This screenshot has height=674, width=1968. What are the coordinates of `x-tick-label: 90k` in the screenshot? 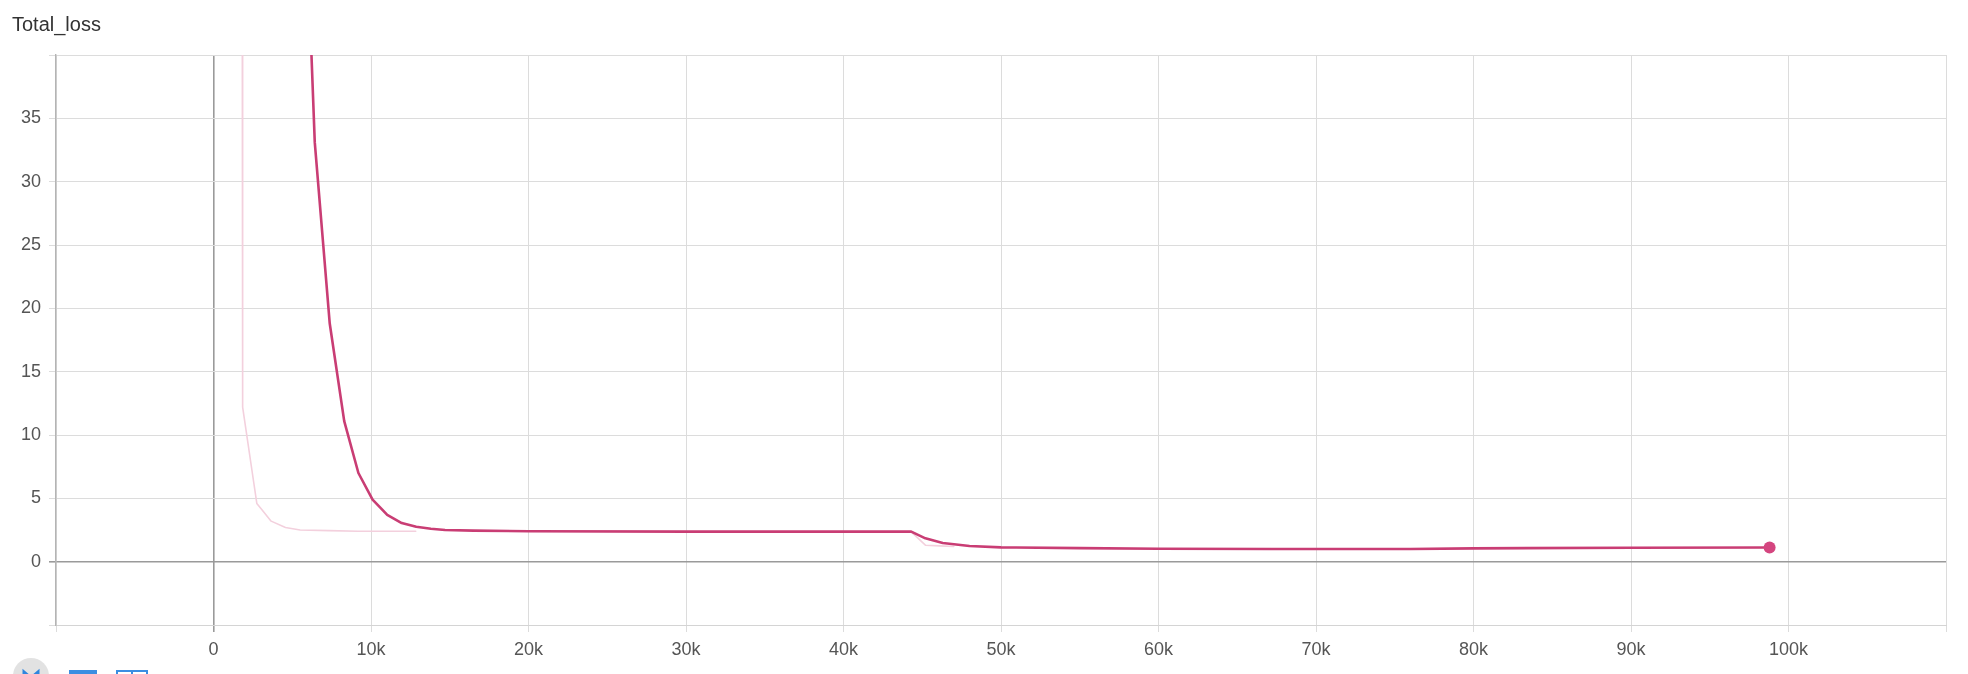 It's located at (1631, 648).